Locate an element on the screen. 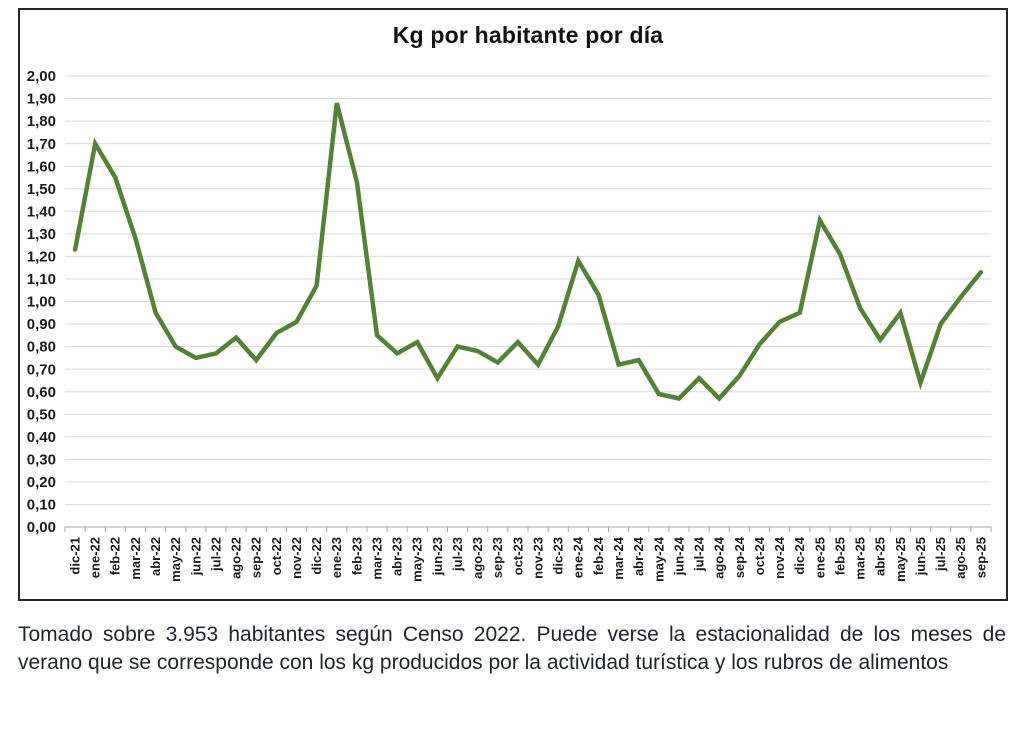 This screenshot has height=733, width=1024. x-axis-label: abr-25 is located at coordinates (880, 556).